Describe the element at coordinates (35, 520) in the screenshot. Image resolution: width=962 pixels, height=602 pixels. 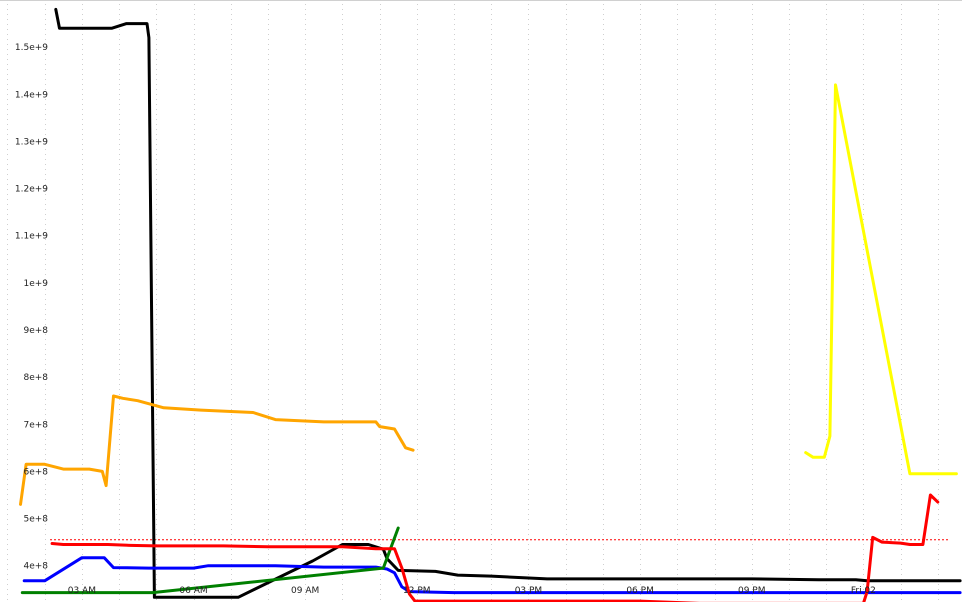
I see `y-tick-label: 5e+8` at that location.